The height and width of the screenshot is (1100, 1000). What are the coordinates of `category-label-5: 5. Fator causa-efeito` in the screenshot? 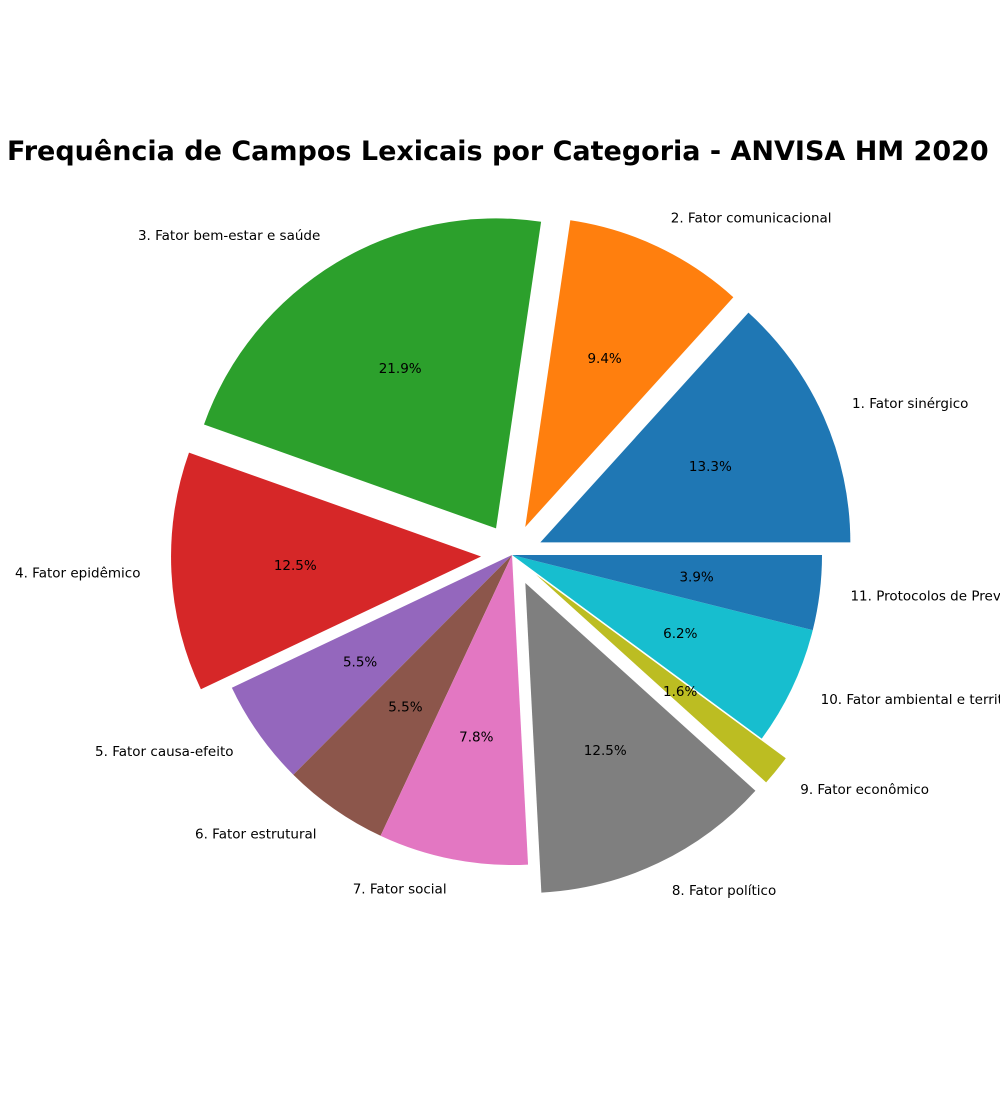 It's located at (164, 752).